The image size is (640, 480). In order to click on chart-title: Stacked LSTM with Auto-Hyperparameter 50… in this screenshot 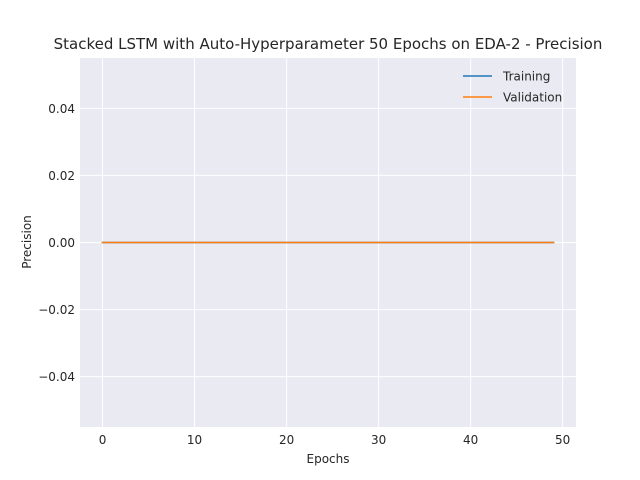, I will do `click(328, 44)`.